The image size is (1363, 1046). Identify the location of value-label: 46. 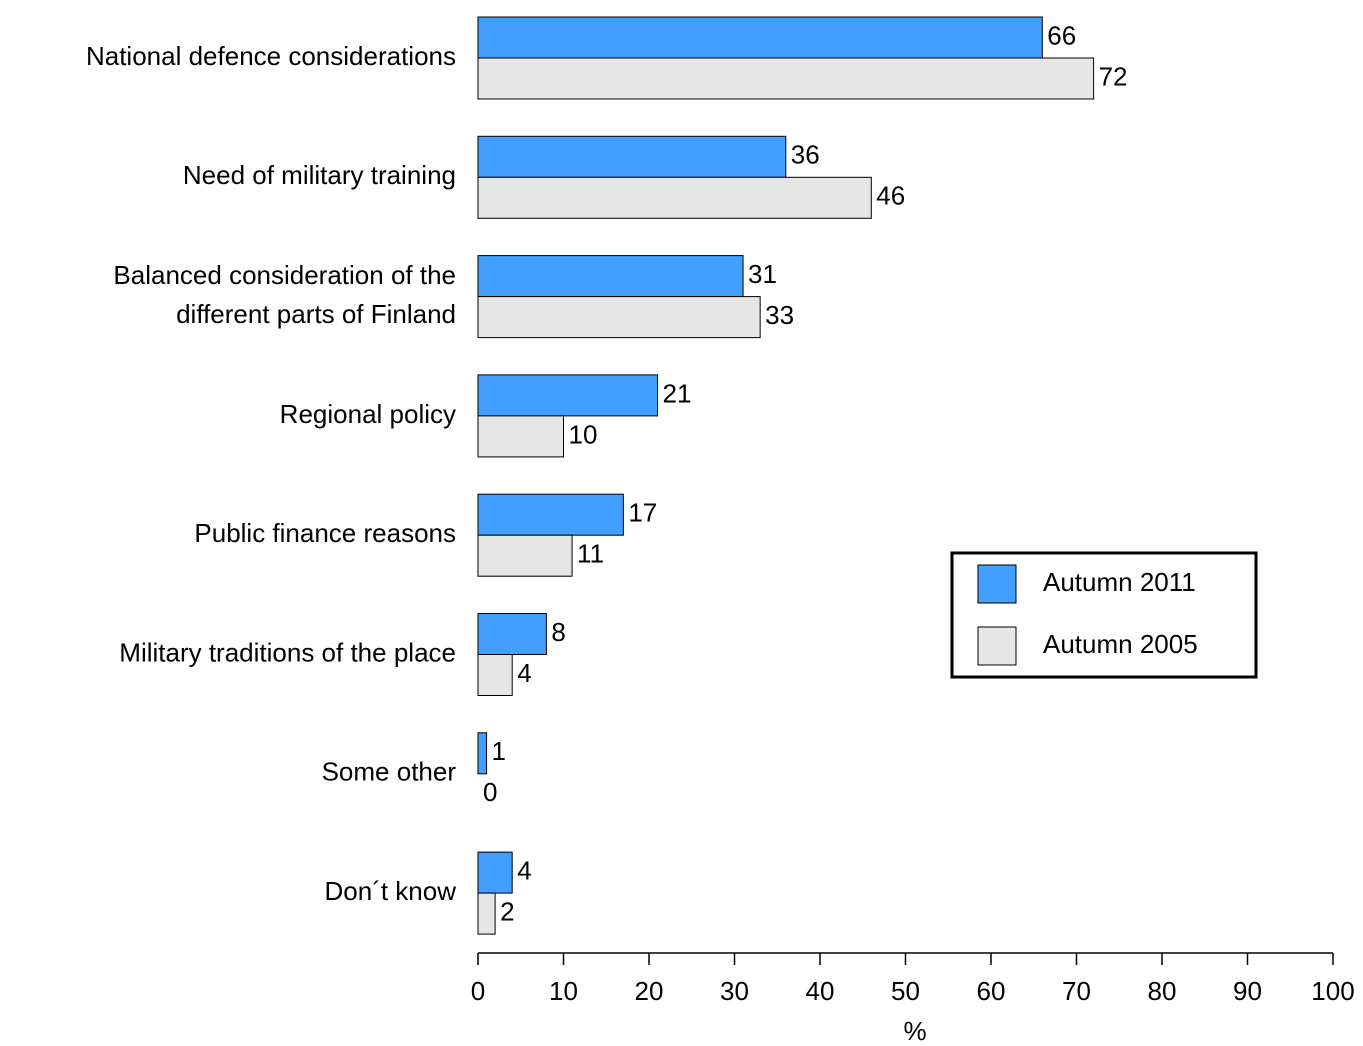
(890, 196).